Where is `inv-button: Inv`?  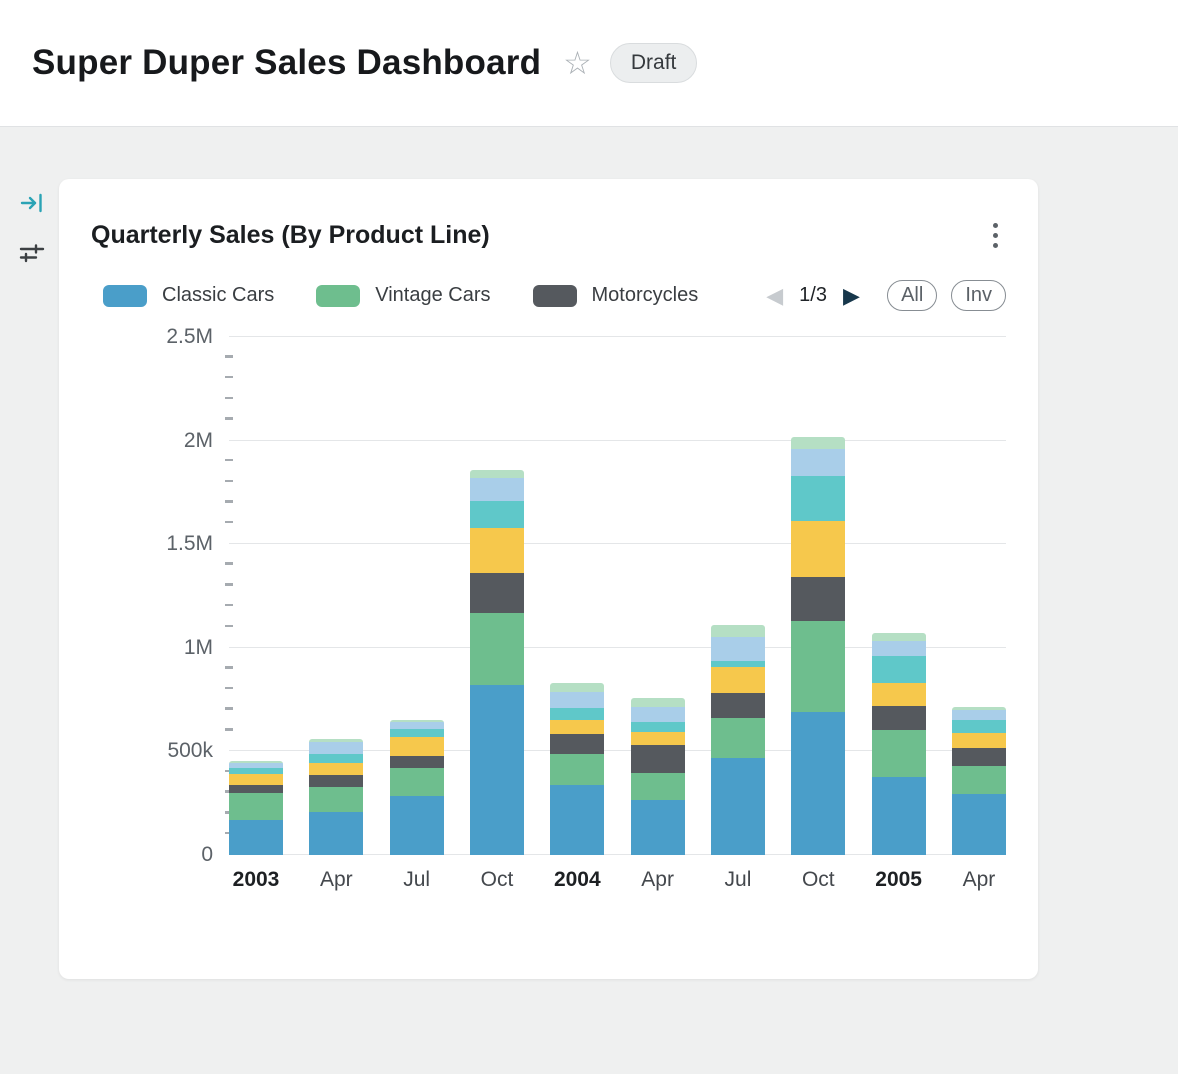 inv-button: Inv is located at coordinates (978, 295).